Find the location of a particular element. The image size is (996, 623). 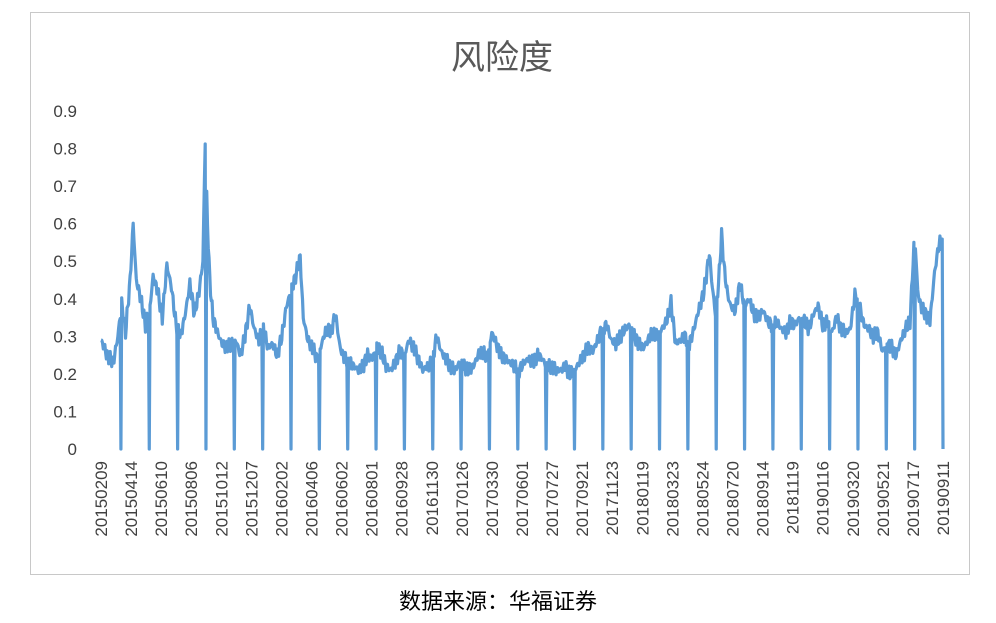

x-tick-label: 20161130 is located at coordinates (432, 498).